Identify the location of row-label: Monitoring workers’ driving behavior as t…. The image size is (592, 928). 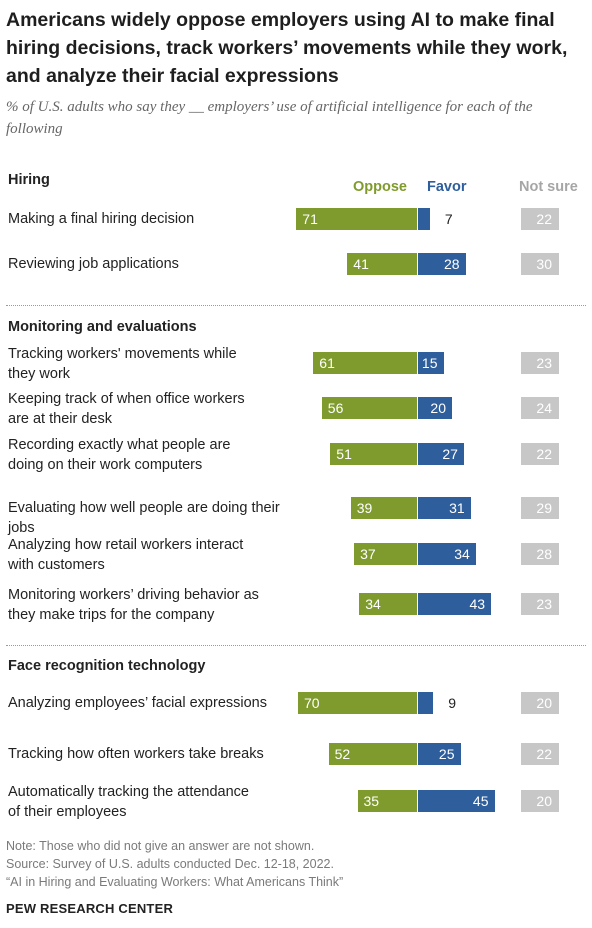
(133, 605).